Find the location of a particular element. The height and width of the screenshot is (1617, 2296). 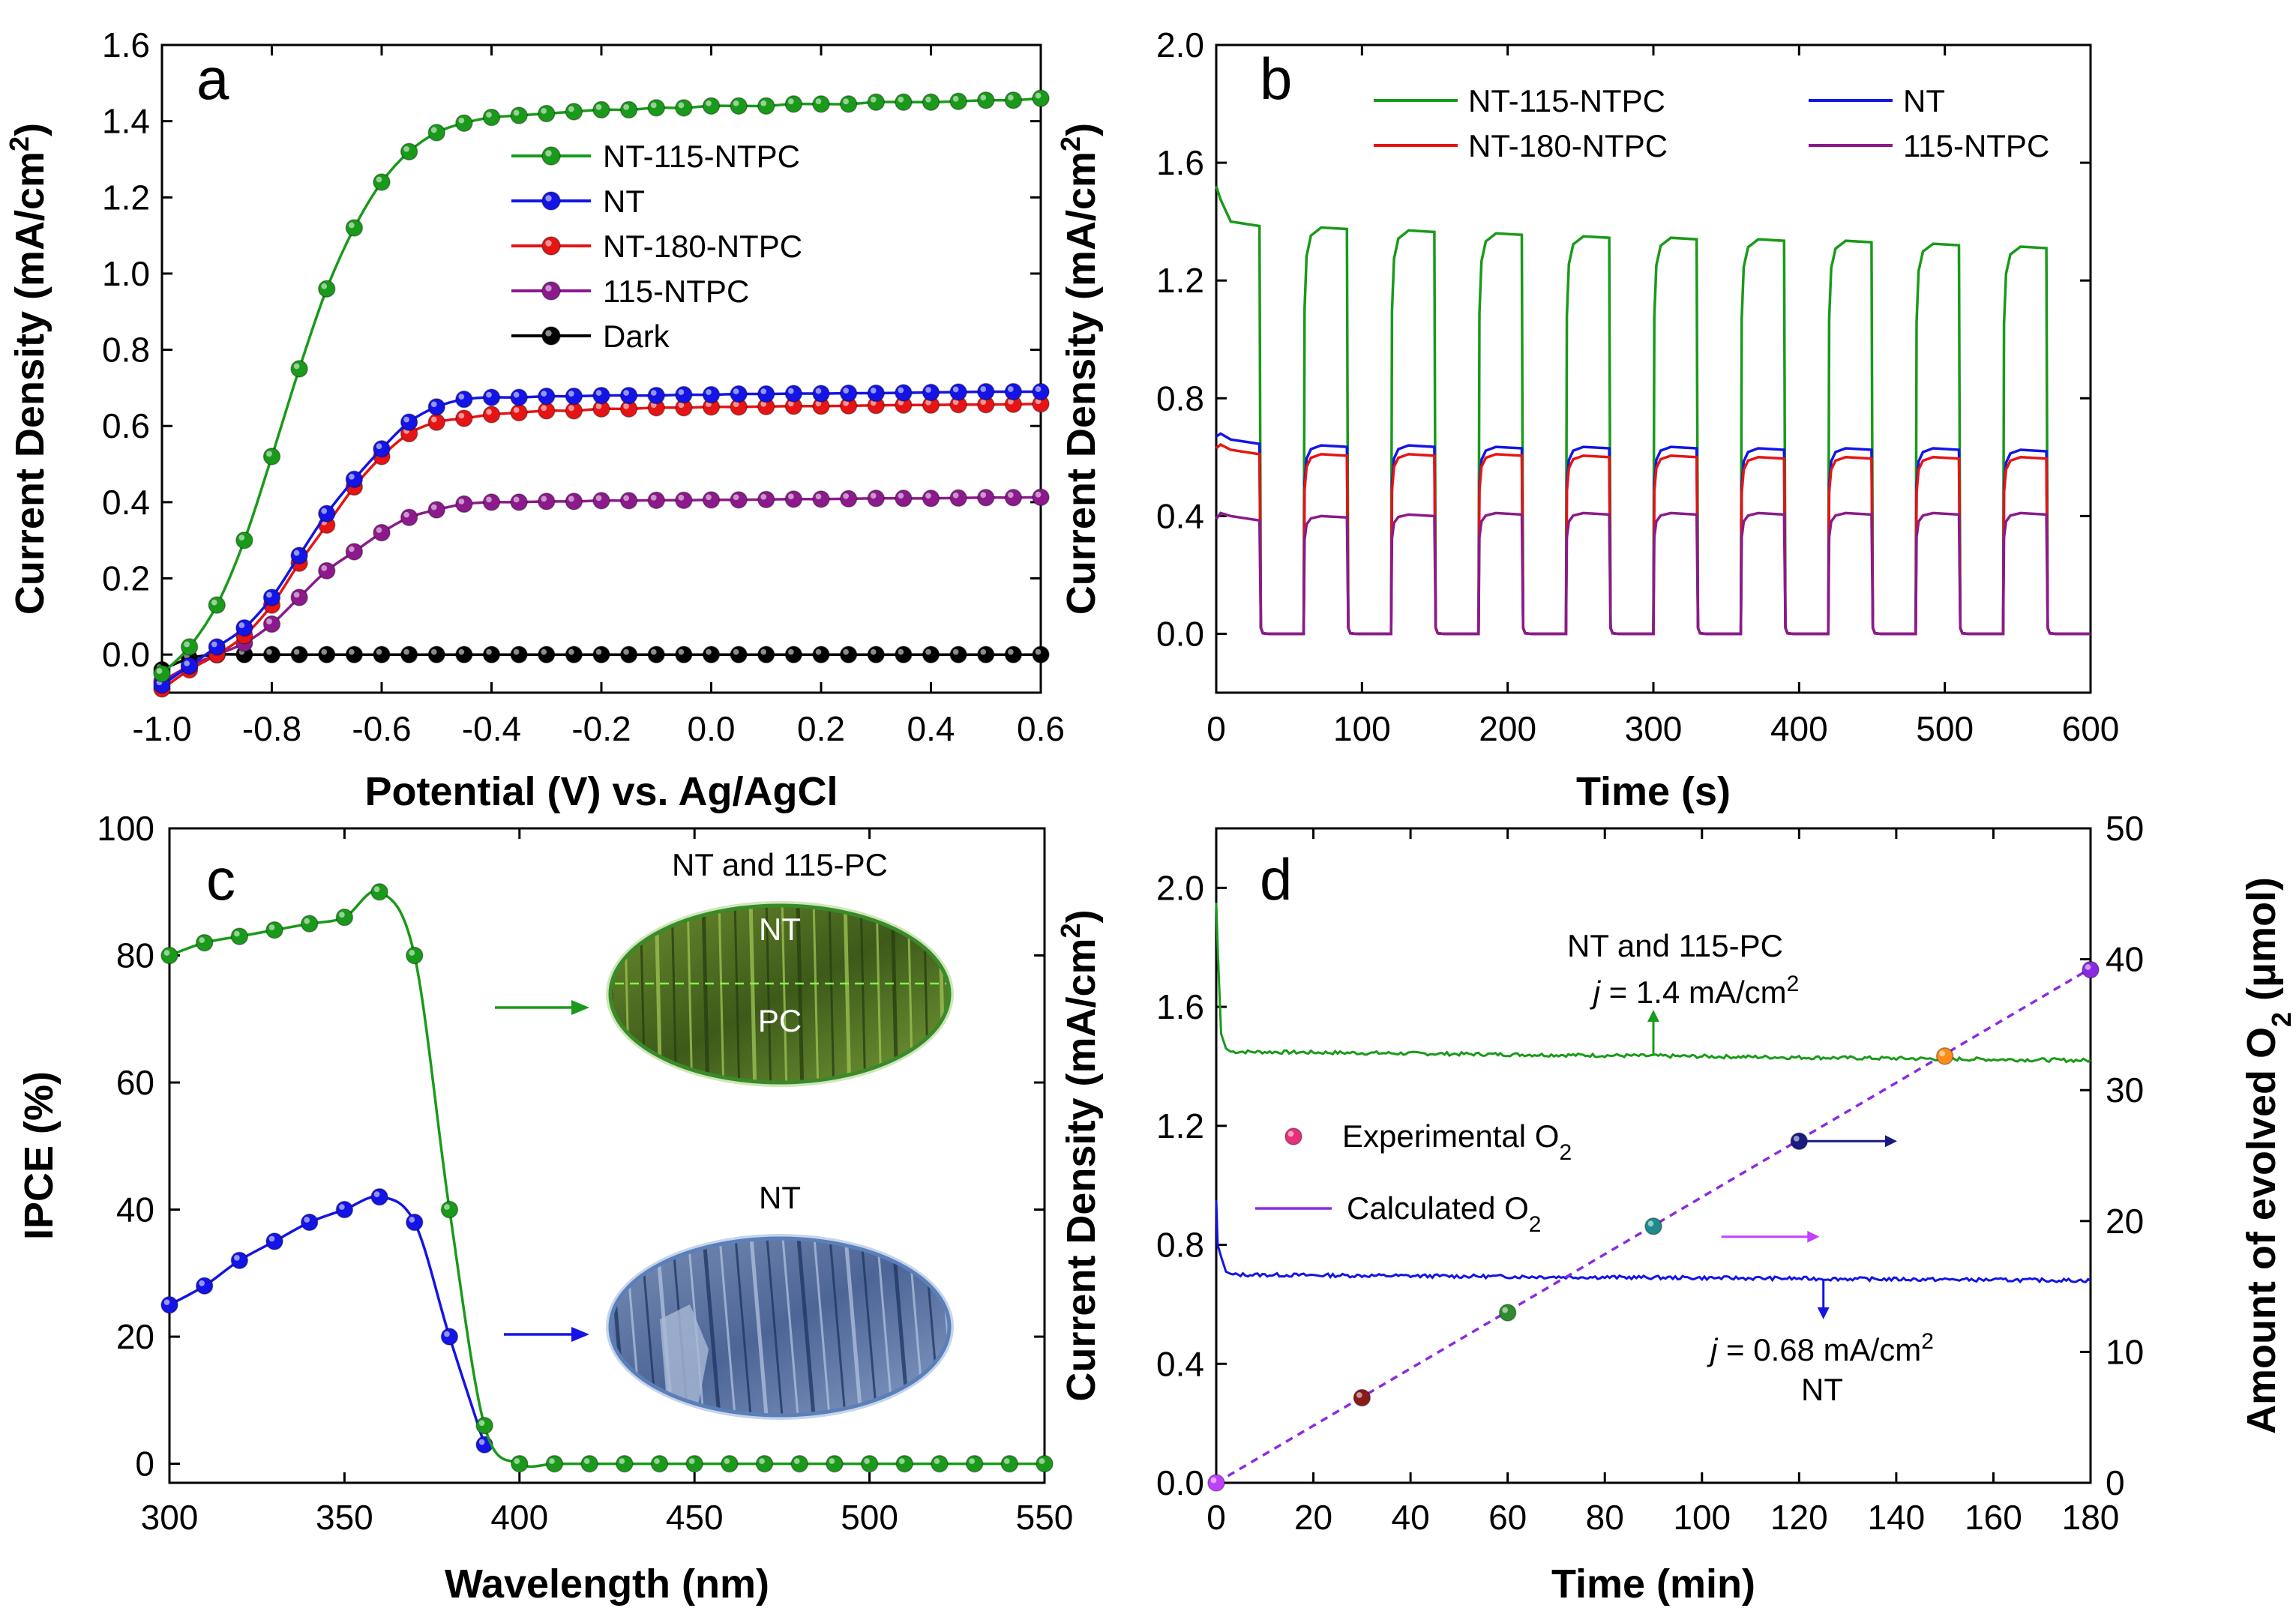

inset-label-nt: NT is located at coordinates (780, 929).